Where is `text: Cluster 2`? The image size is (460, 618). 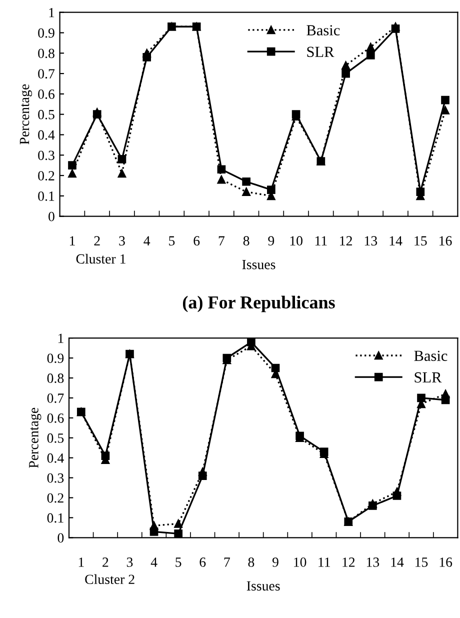
text: Cluster 2 is located at coordinates (109, 579).